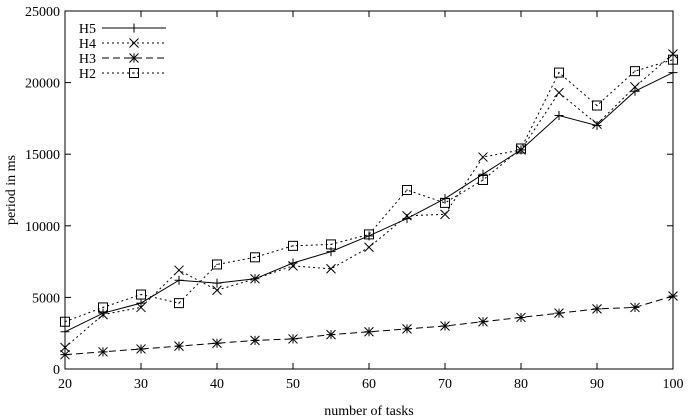  What do you see at coordinates (445, 384) in the screenshot?
I see `x-tick-label: 70` at bounding box center [445, 384].